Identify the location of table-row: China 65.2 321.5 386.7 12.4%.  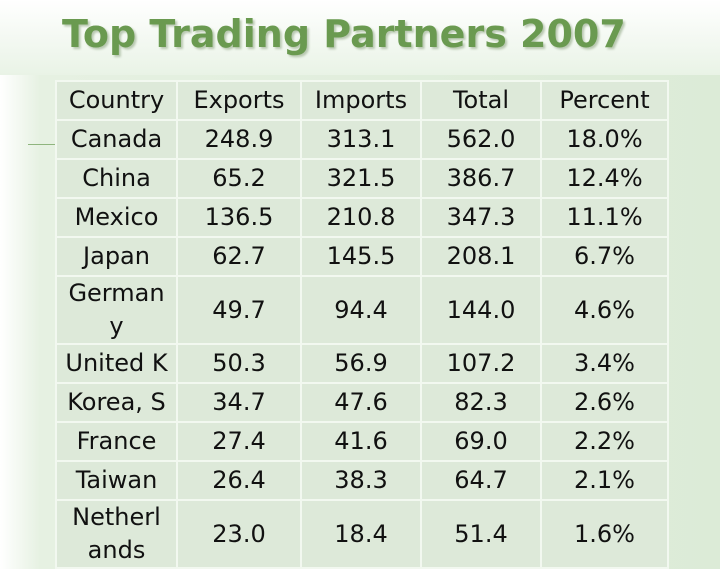
(362, 178).